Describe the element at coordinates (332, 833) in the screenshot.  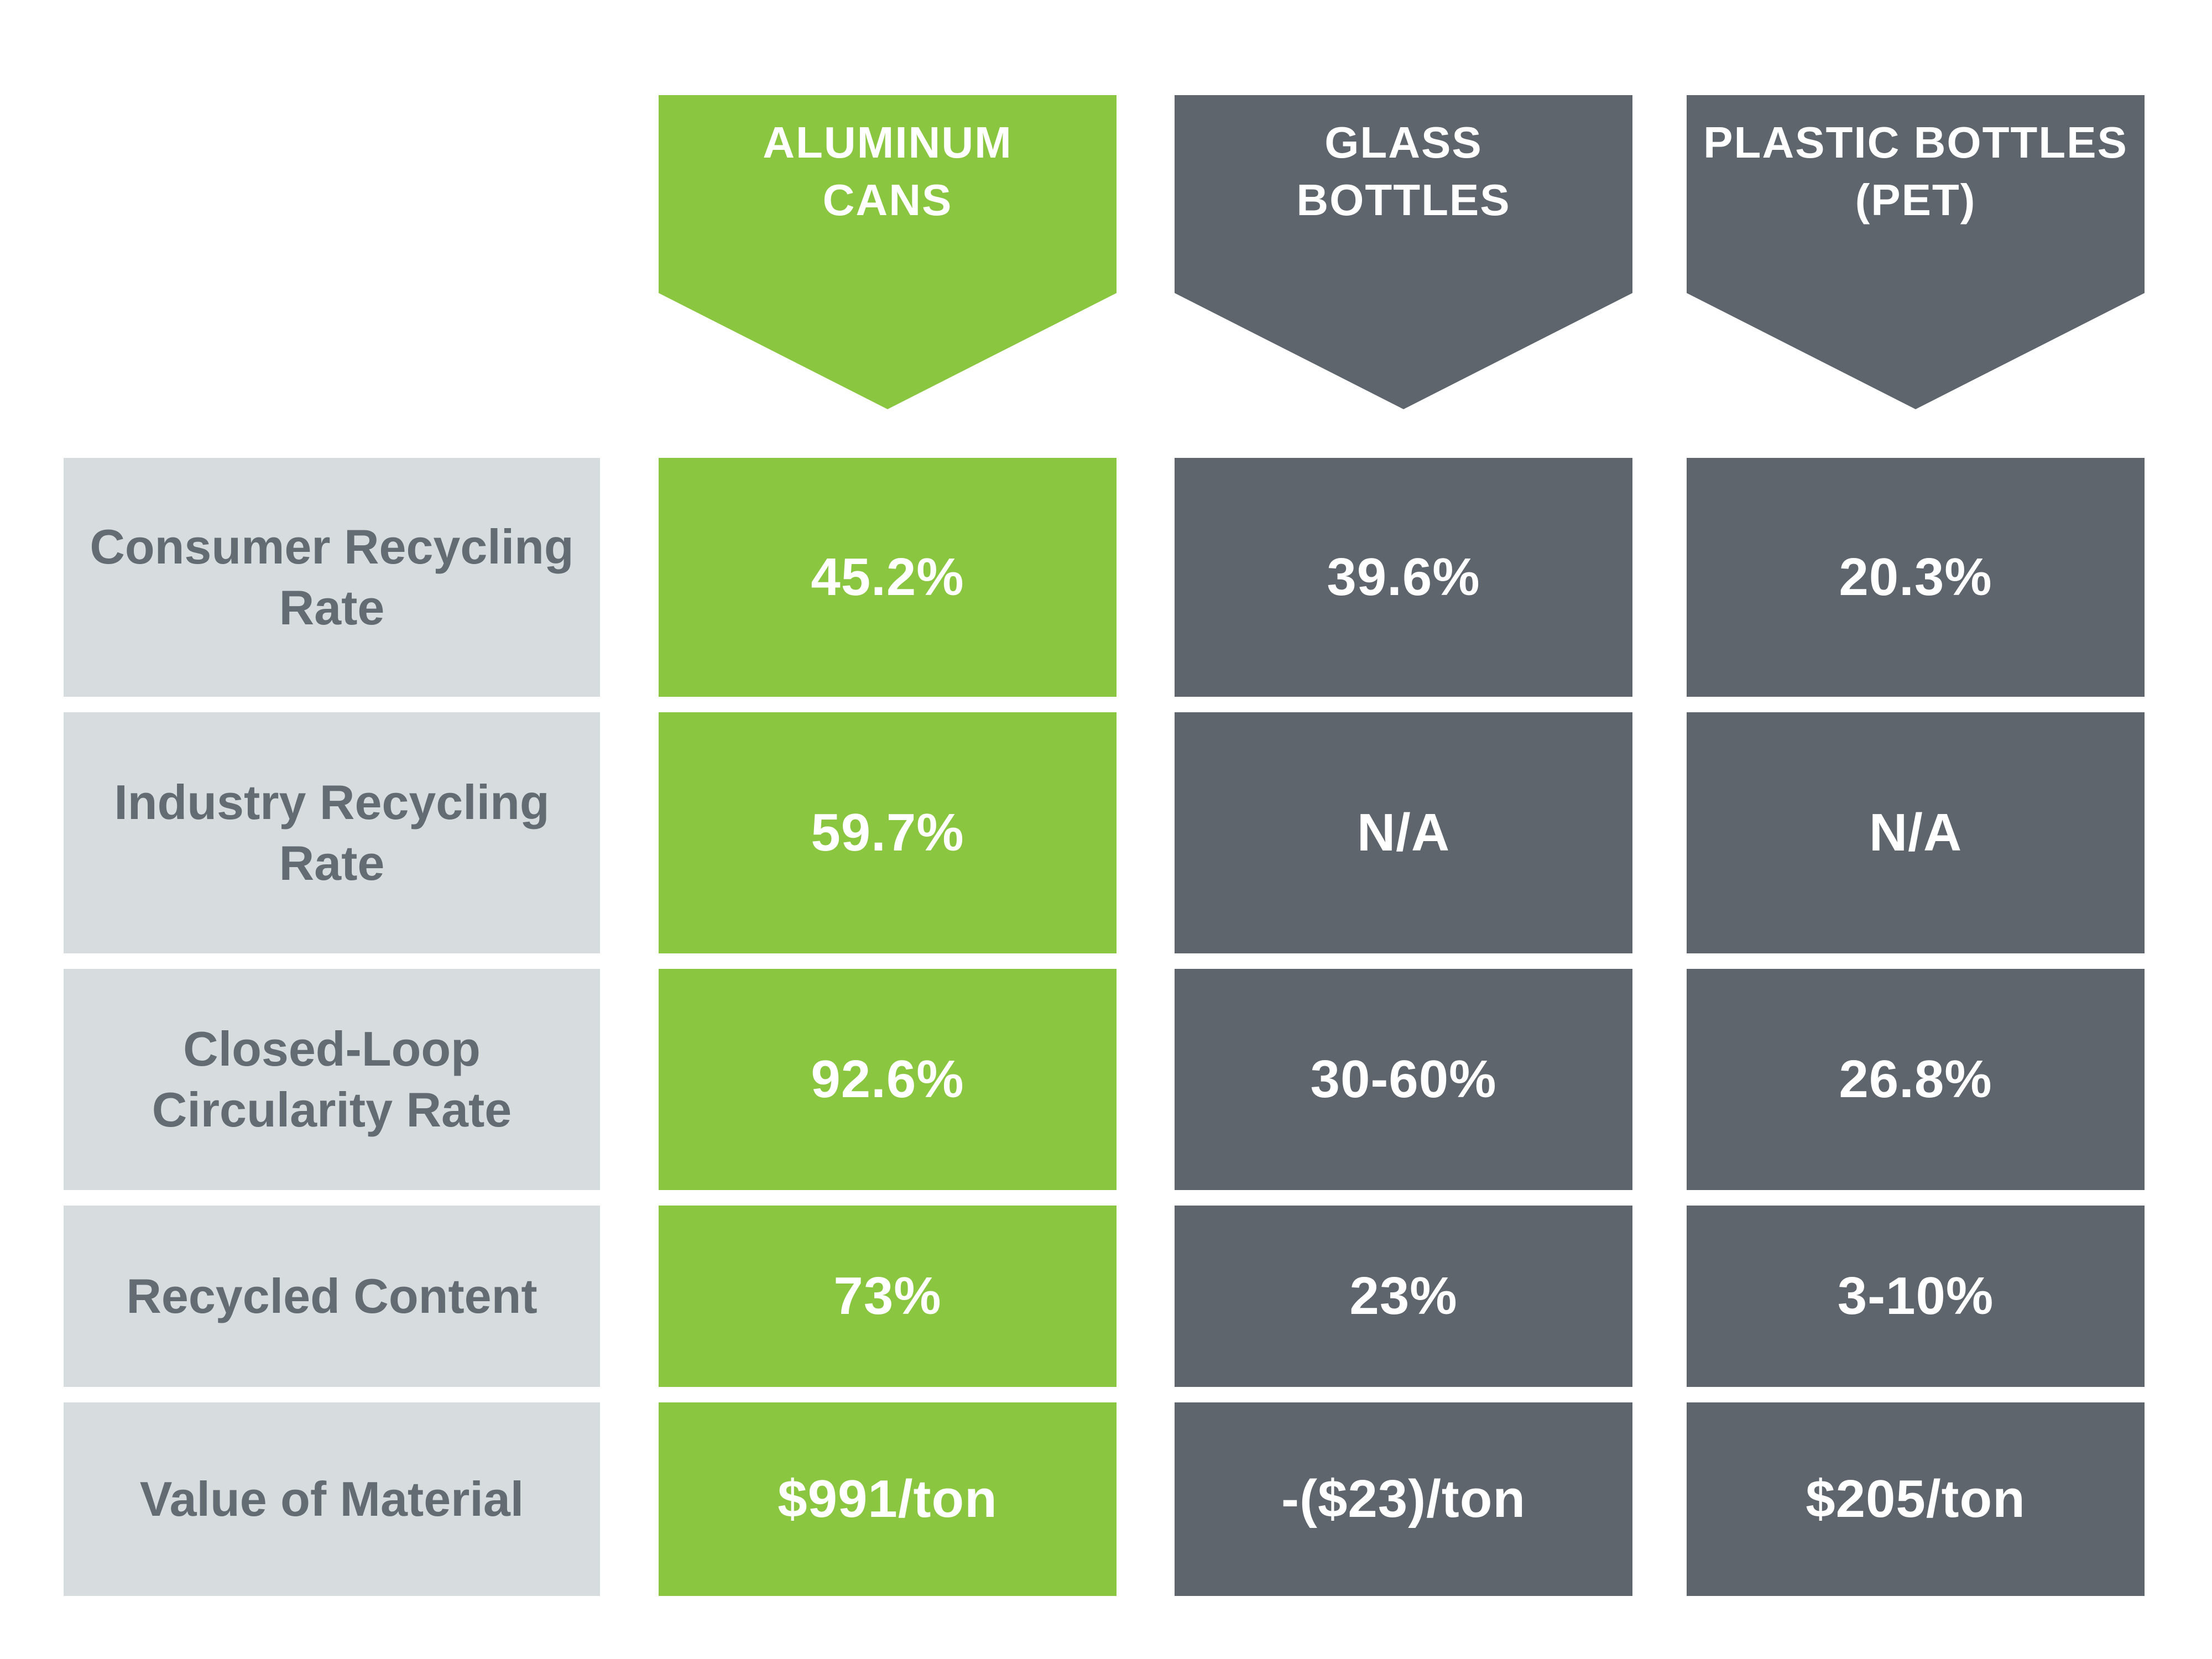
I see `row-label-industry-recycling-rate: Industry Recycling Rate` at that location.